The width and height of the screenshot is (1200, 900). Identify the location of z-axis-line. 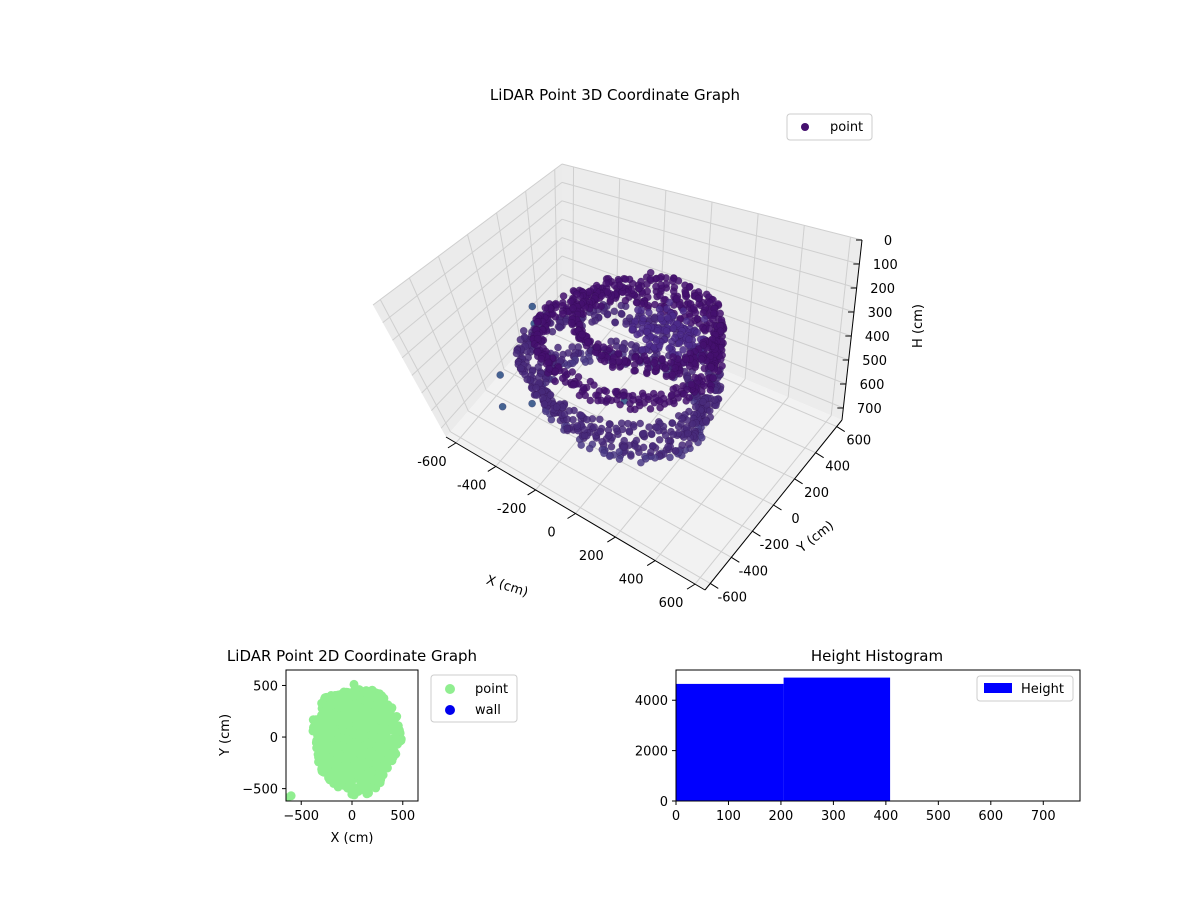
(852, 330).